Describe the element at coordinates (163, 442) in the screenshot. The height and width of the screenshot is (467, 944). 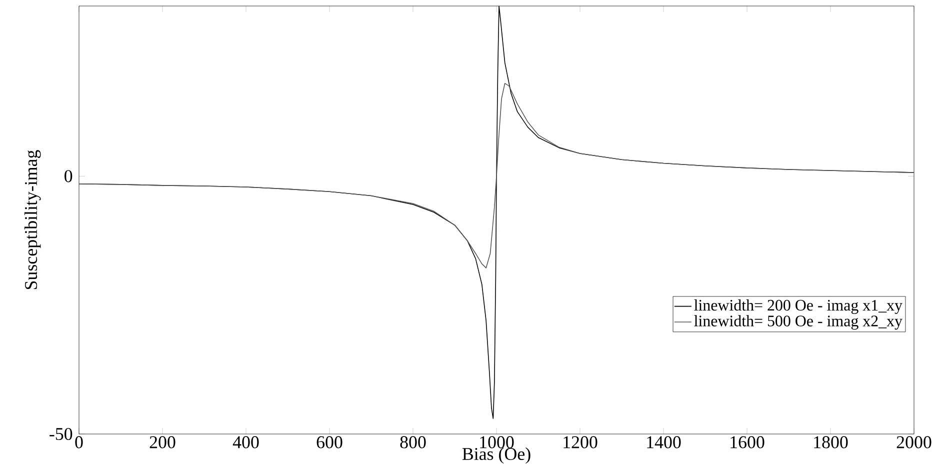
I see `x-tick-label: 200` at that location.